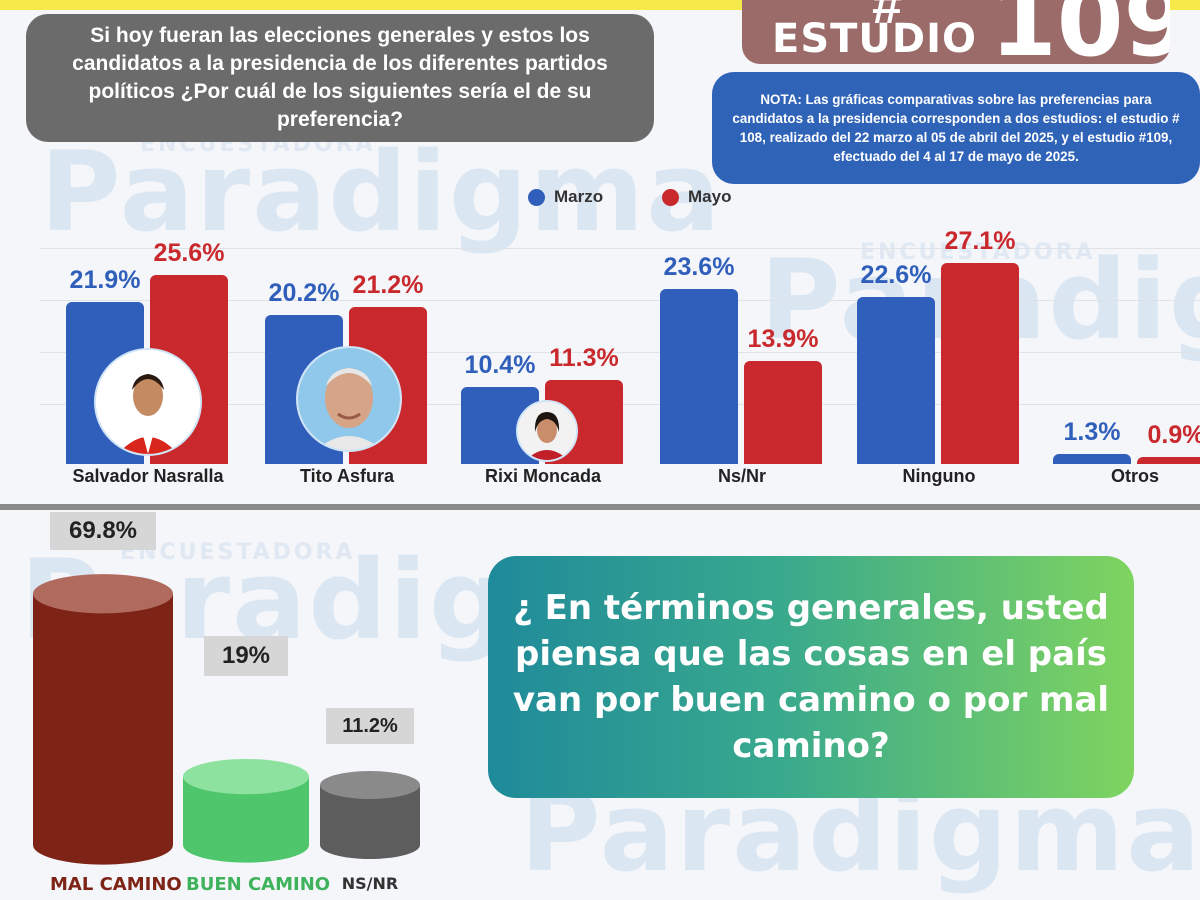 This screenshot has width=1200, height=900. What do you see at coordinates (896, 274) in the screenshot?
I see `value-label-marzo-ninguno: 22.6%` at bounding box center [896, 274].